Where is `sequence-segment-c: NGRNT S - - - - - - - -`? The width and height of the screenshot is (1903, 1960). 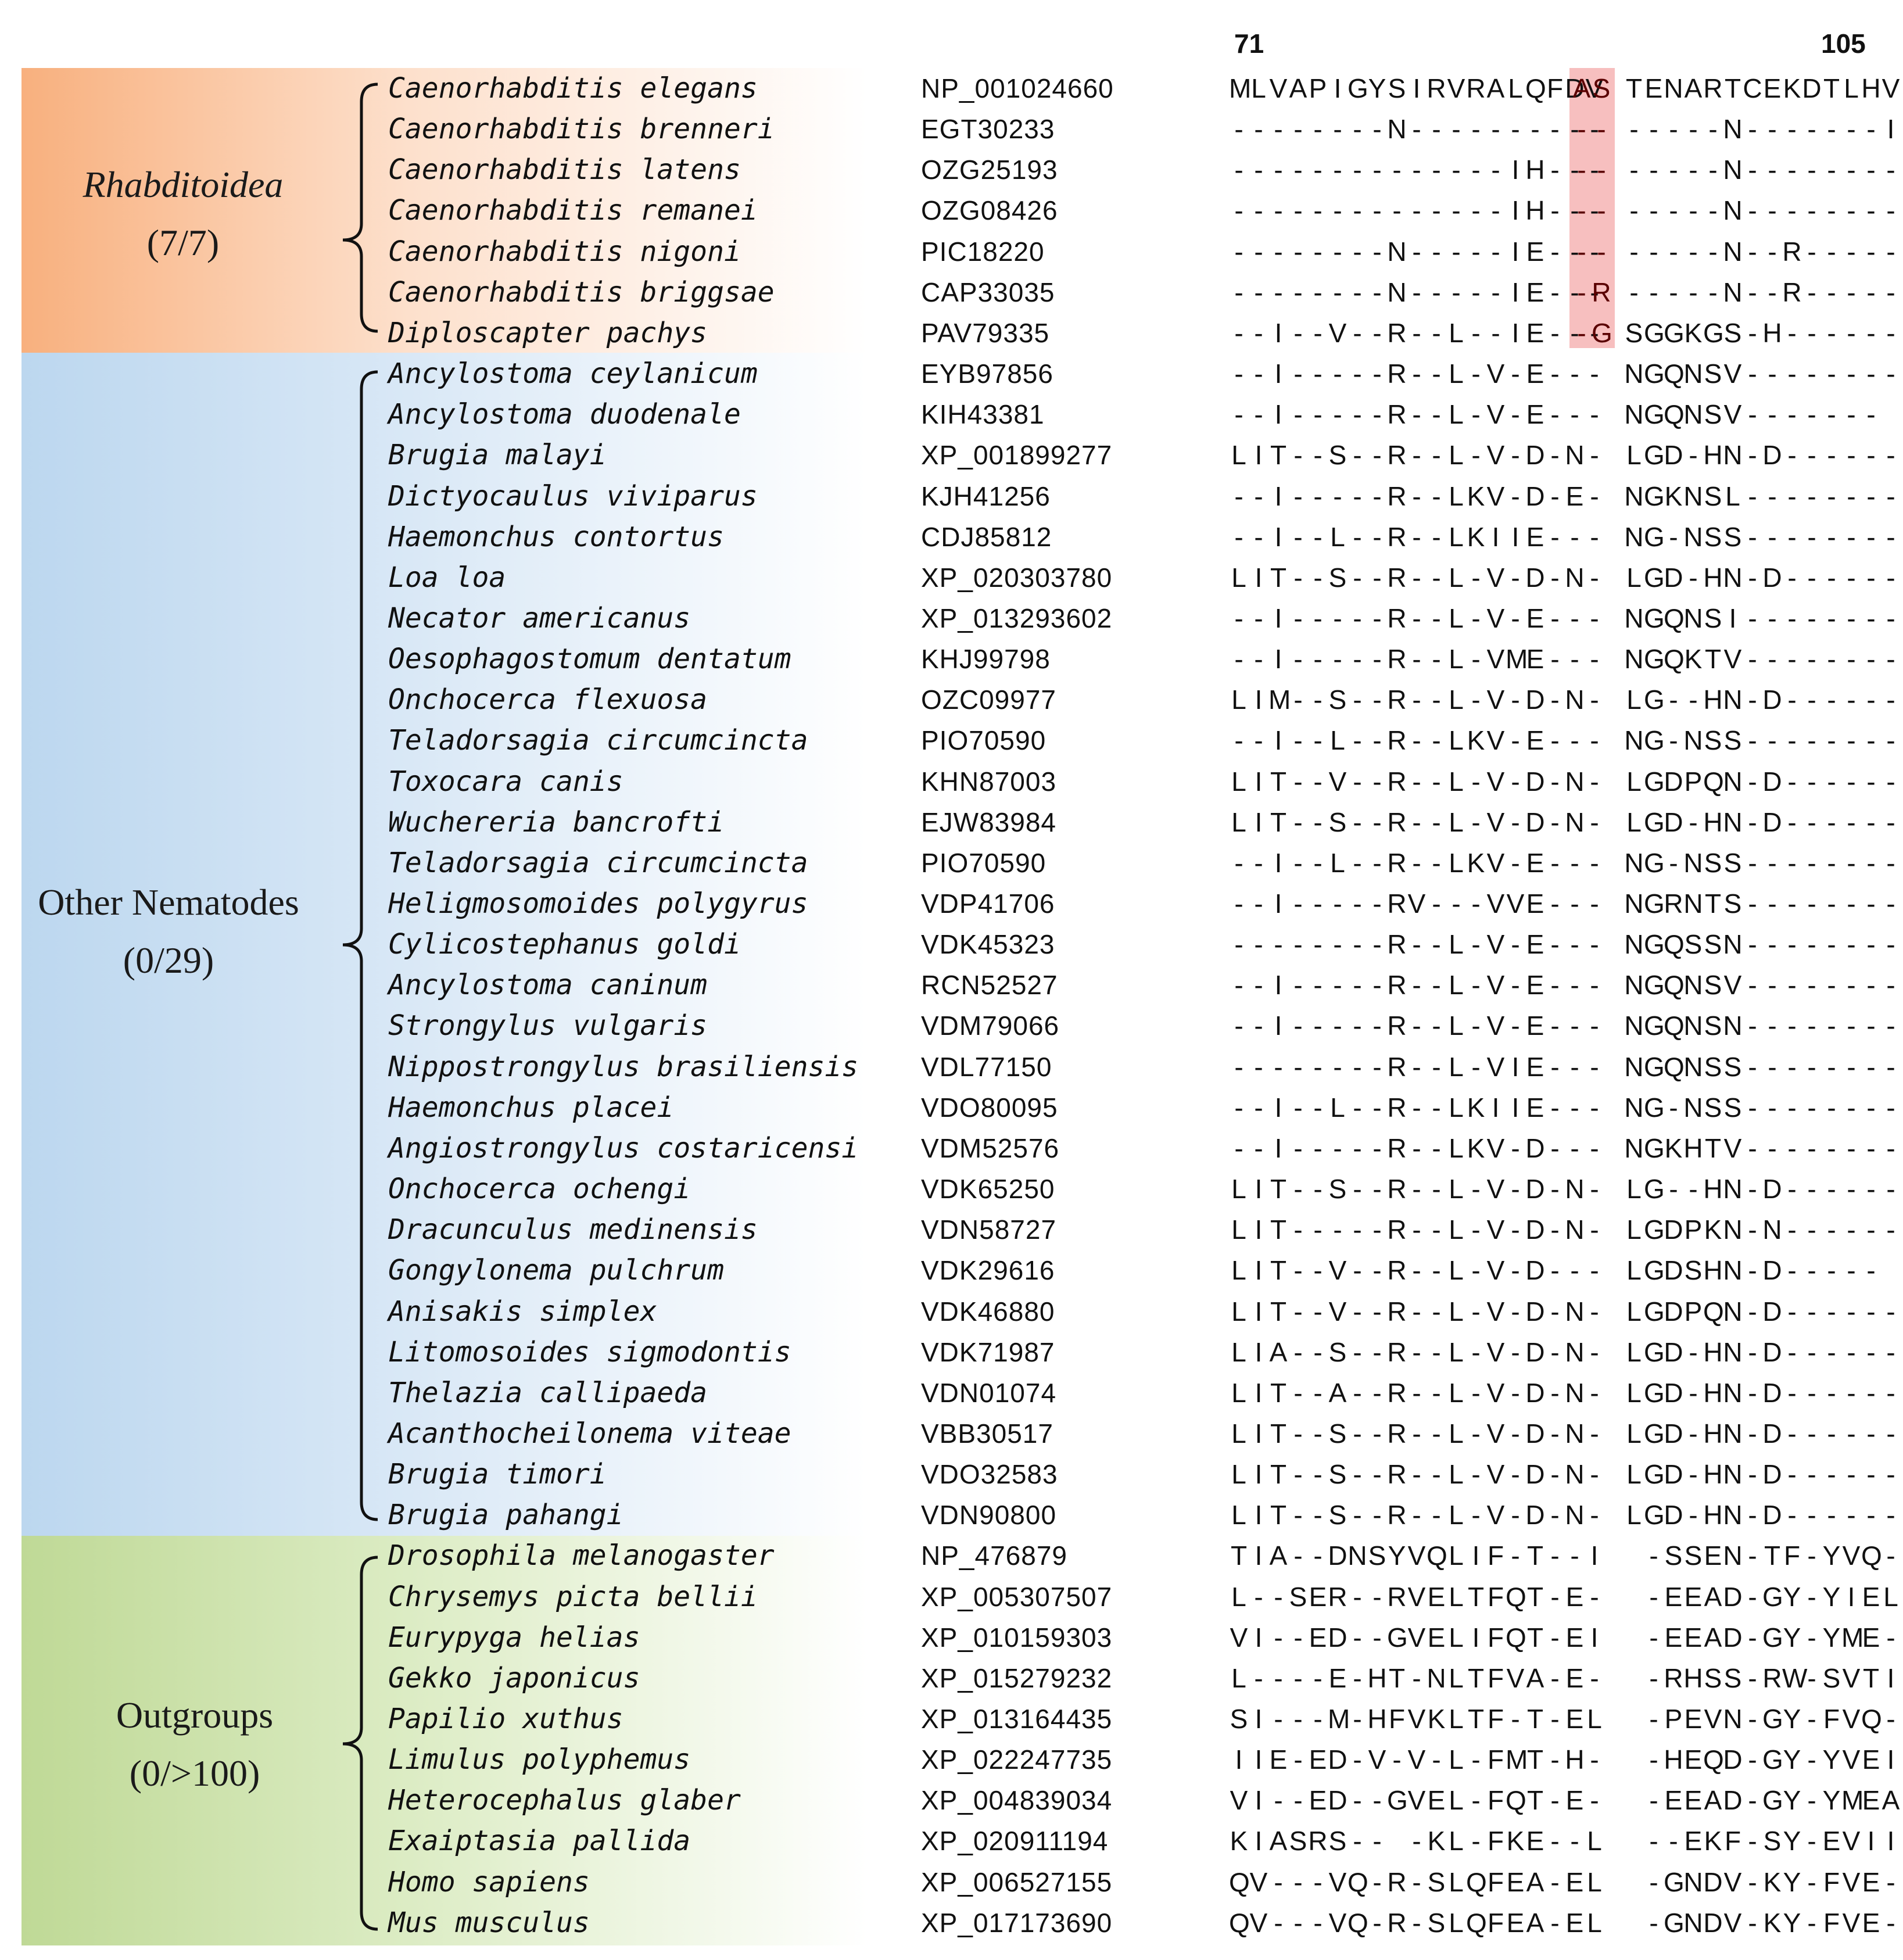
sequence-segment-c: NGRNT S - - - - - - - - is located at coordinates (1760, 904).